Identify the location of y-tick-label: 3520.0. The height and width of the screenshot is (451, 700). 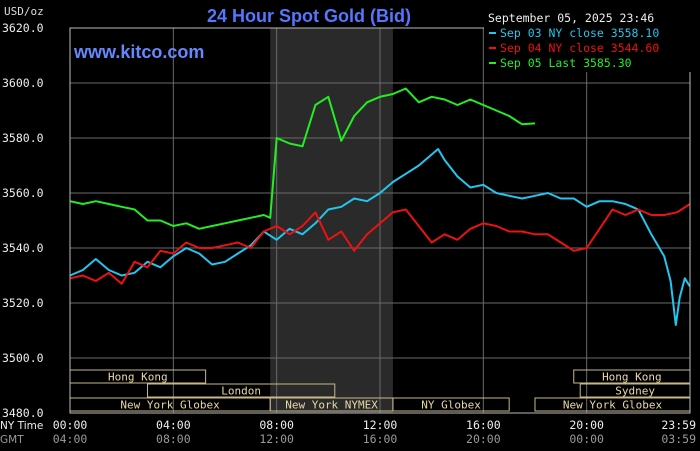
(23, 303).